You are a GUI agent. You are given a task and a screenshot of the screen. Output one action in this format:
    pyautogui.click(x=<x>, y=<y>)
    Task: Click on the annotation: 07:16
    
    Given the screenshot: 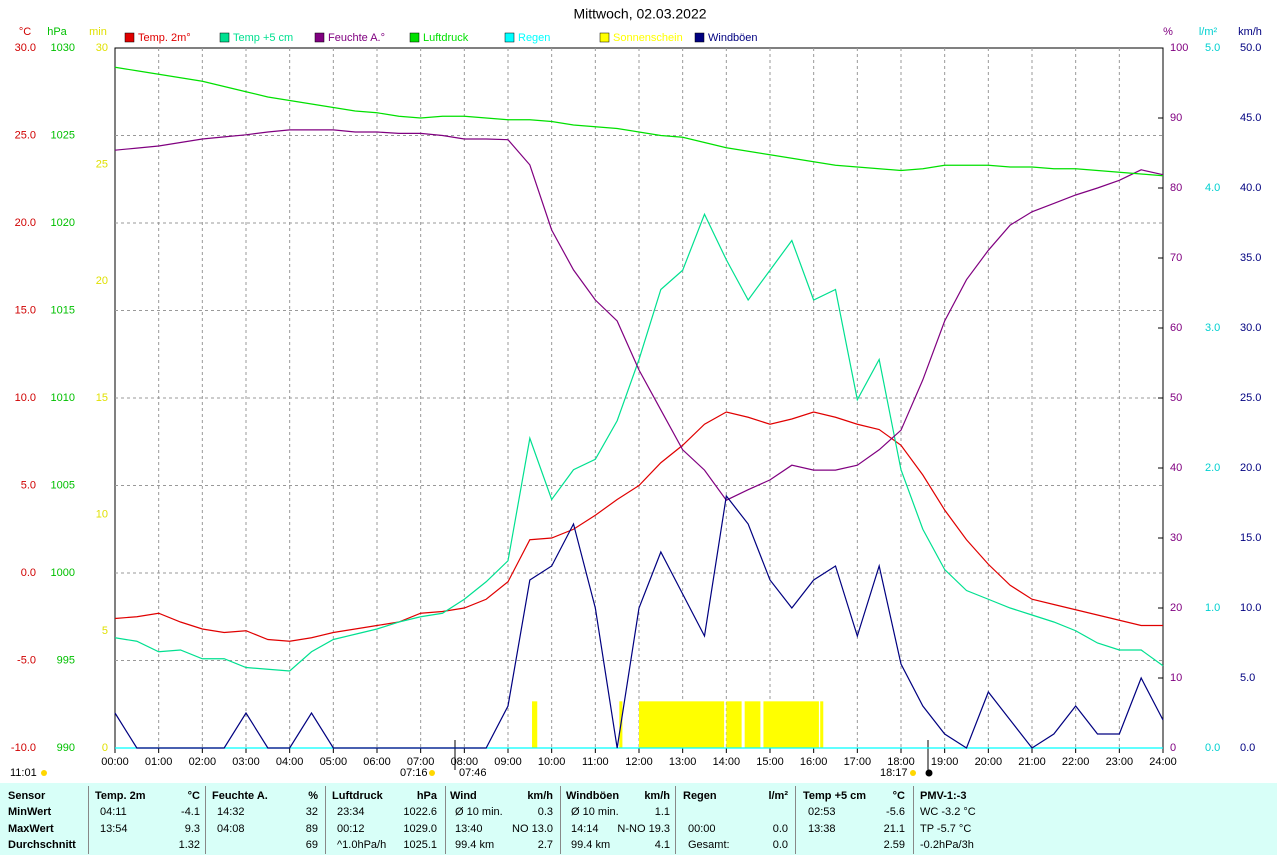 What is the action you would take?
    pyautogui.click(x=414, y=773)
    